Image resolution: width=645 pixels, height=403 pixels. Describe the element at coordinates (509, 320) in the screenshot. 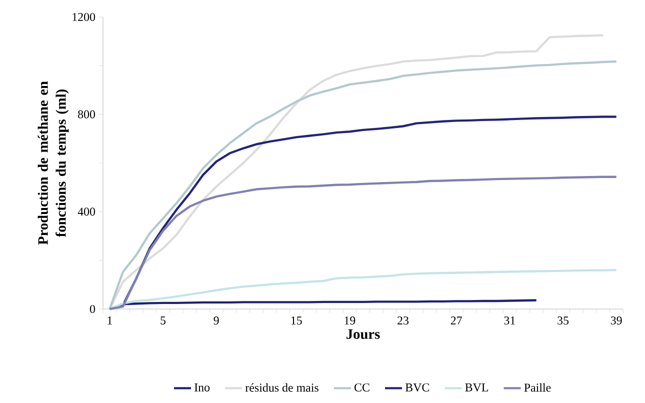

I see `x-tick-label: 31` at that location.